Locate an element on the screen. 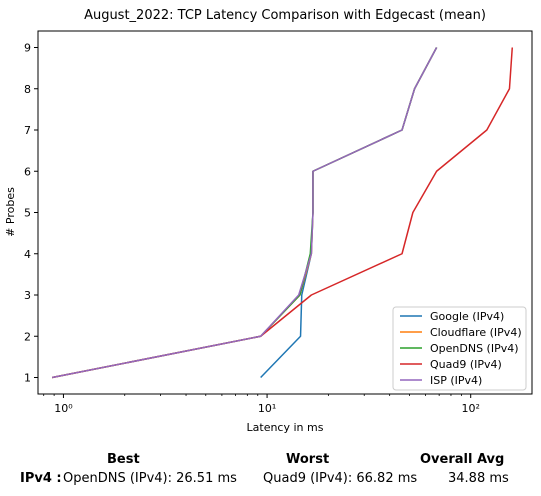 This screenshot has width=541, height=496. legend-label: Google (IPv4) is located at coordinates (467, 316).